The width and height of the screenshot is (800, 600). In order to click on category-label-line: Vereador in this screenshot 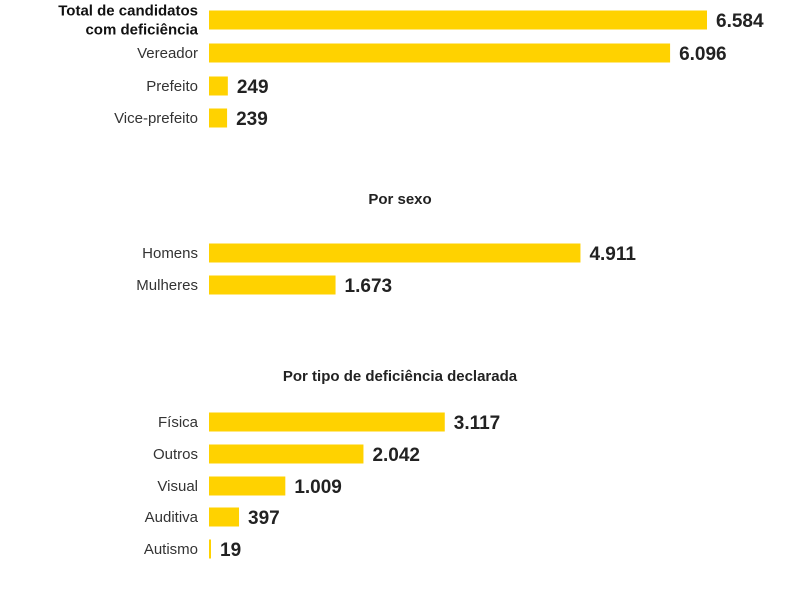, I will do `click(167, 53)`.